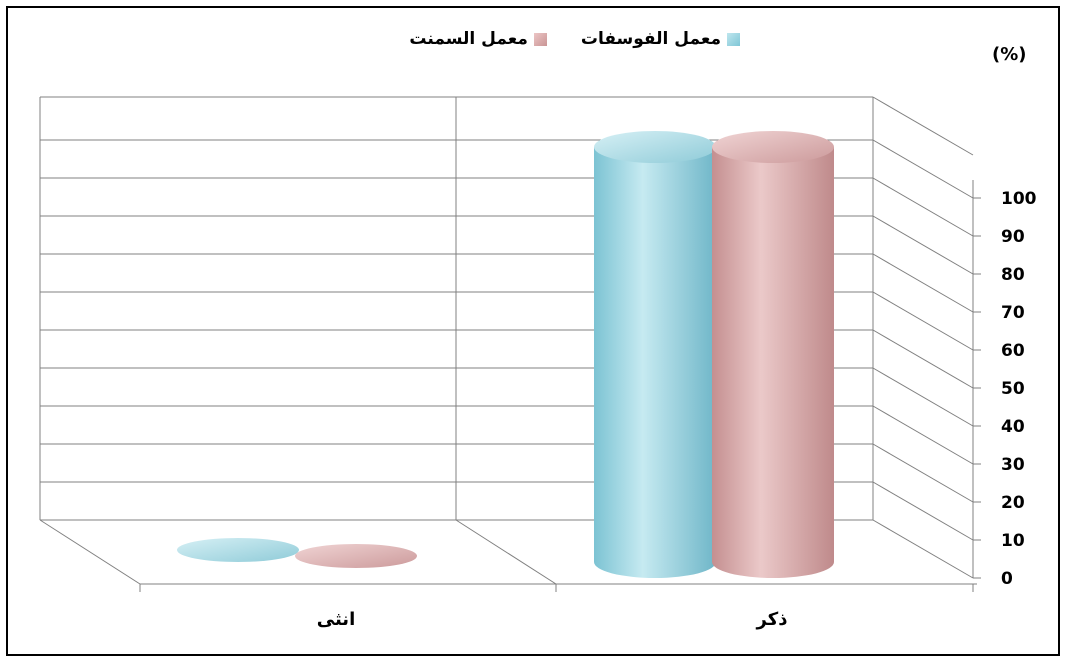 This screenshot has width=1068, height=664. I want to click on legend-item-phosphate: معمل الفوسفات, so click(660, 39).